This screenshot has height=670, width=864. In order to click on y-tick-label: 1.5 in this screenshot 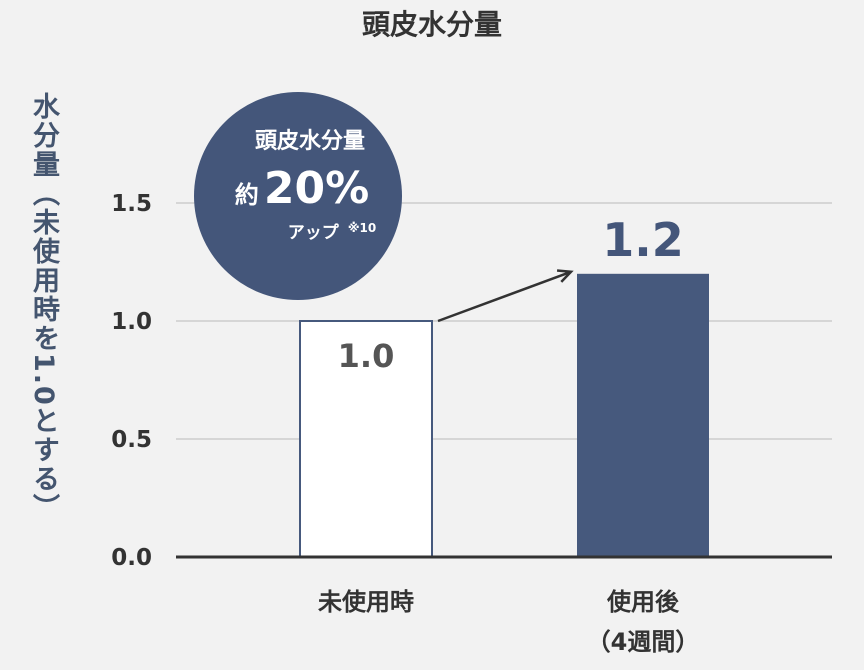, I will do `click(131, 204)`.